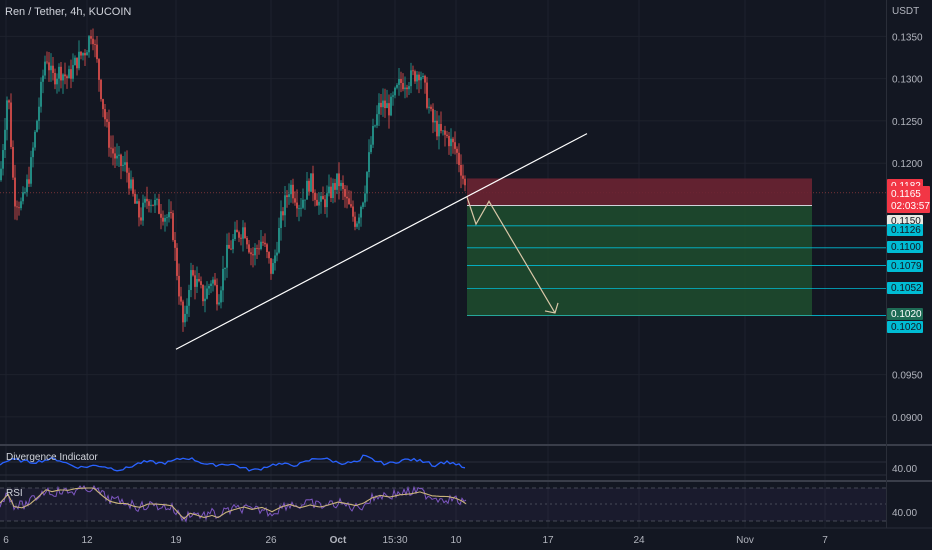  What do you see at coordinates (905, 11) in the screenshot?
I see `currency-label: USDT` at bounding box center [905, 11].